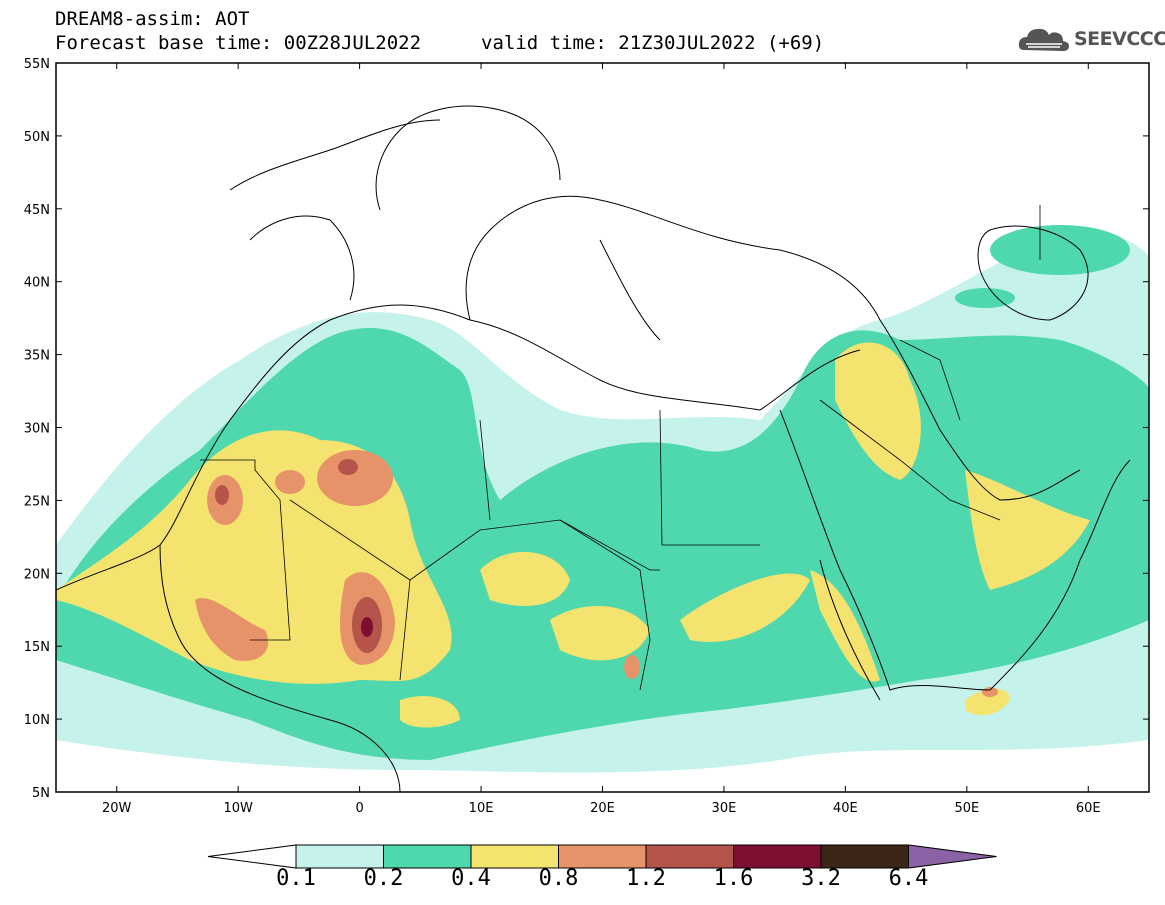 The image size is (1165, 905). I want to click on colorbar-label: 3.2, so click(821, 878).